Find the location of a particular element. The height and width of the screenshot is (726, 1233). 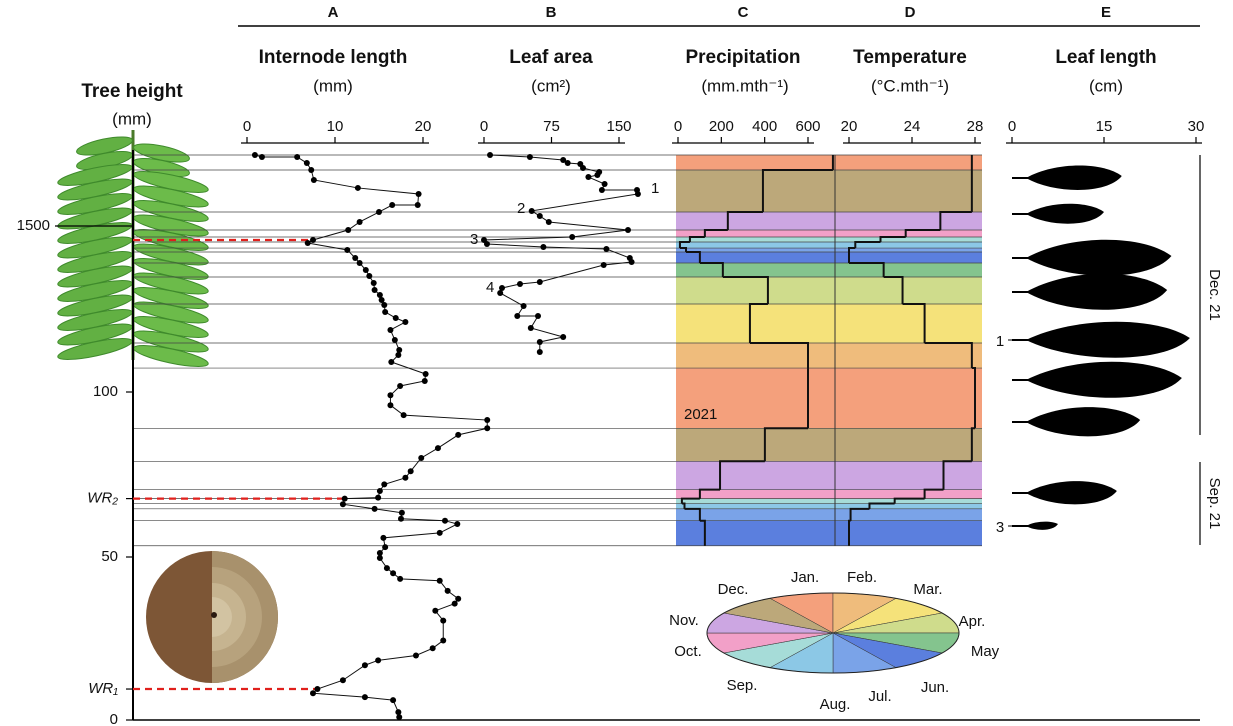

legend-label: Dec. is located at coordinates (733, 589).